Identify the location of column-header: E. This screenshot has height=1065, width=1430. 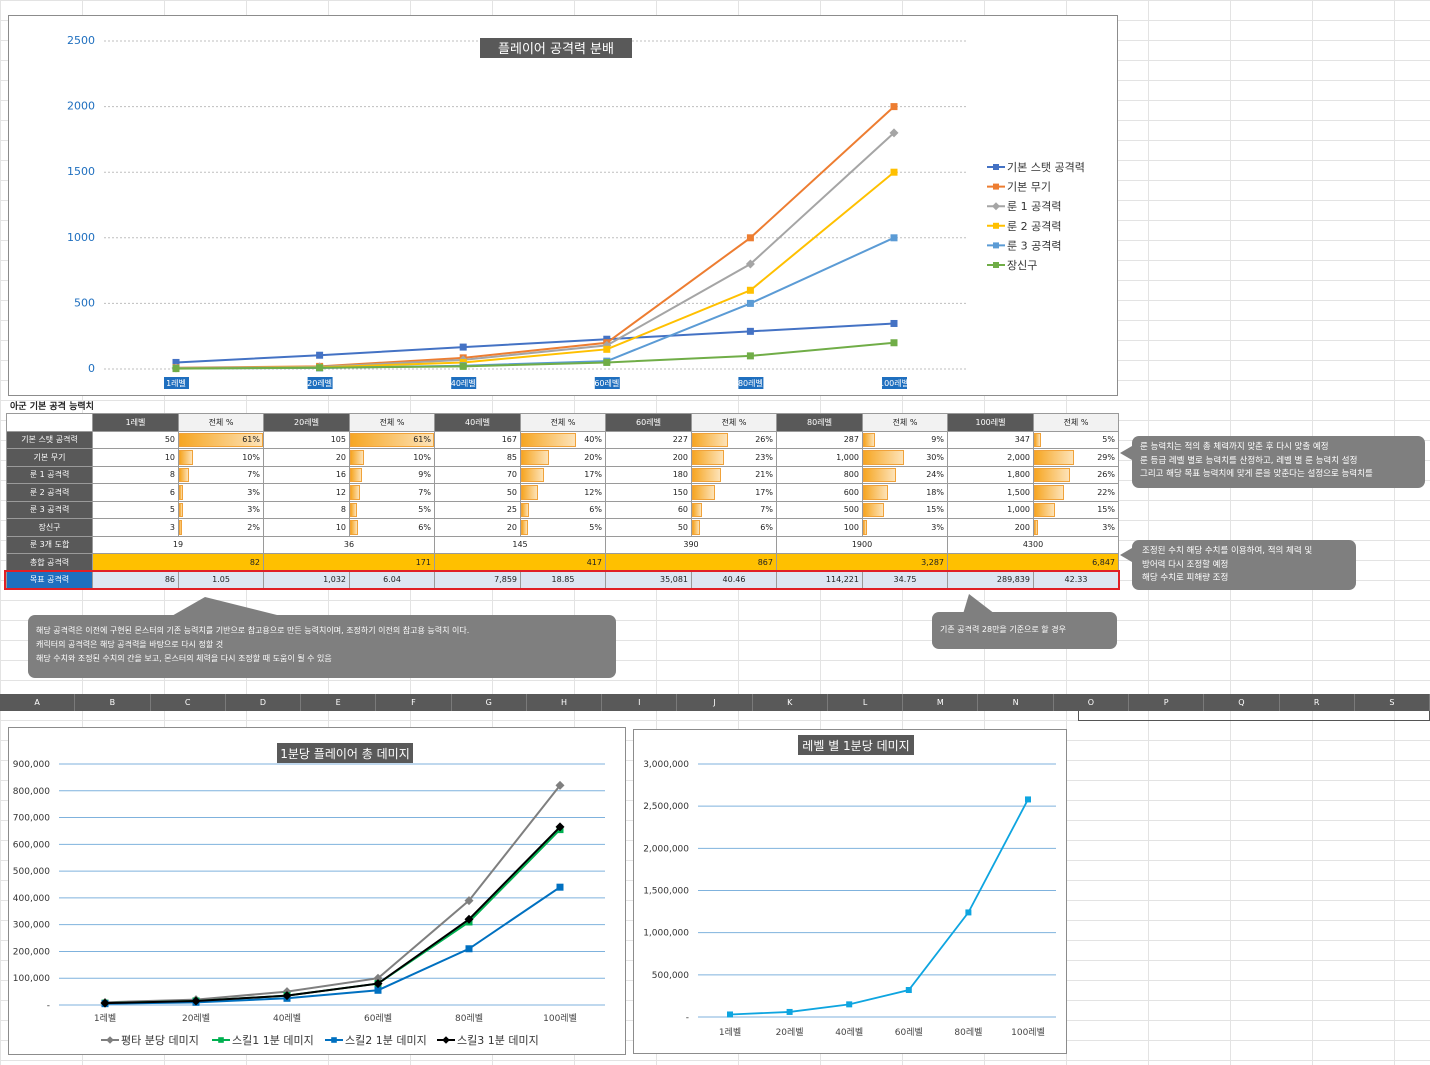
(339, 702).